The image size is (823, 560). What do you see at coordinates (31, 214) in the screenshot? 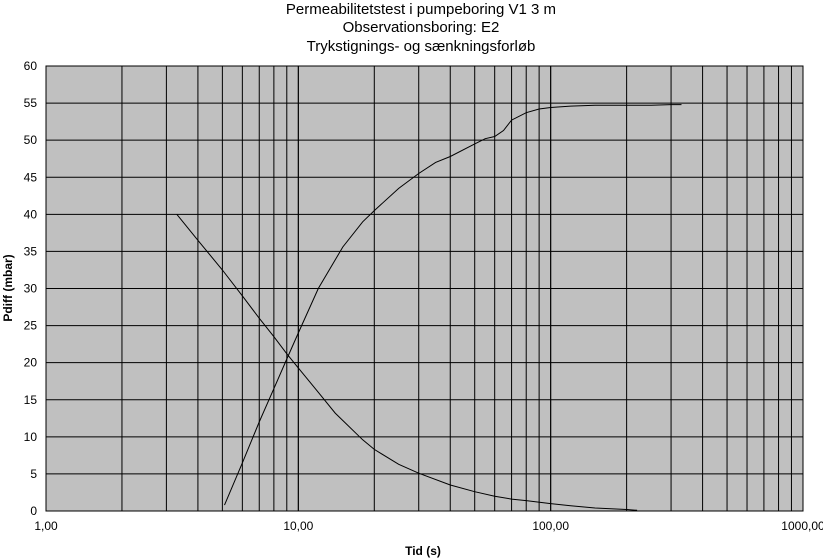
I see `y-tick-label: 40` at bounding box center [31, 214].